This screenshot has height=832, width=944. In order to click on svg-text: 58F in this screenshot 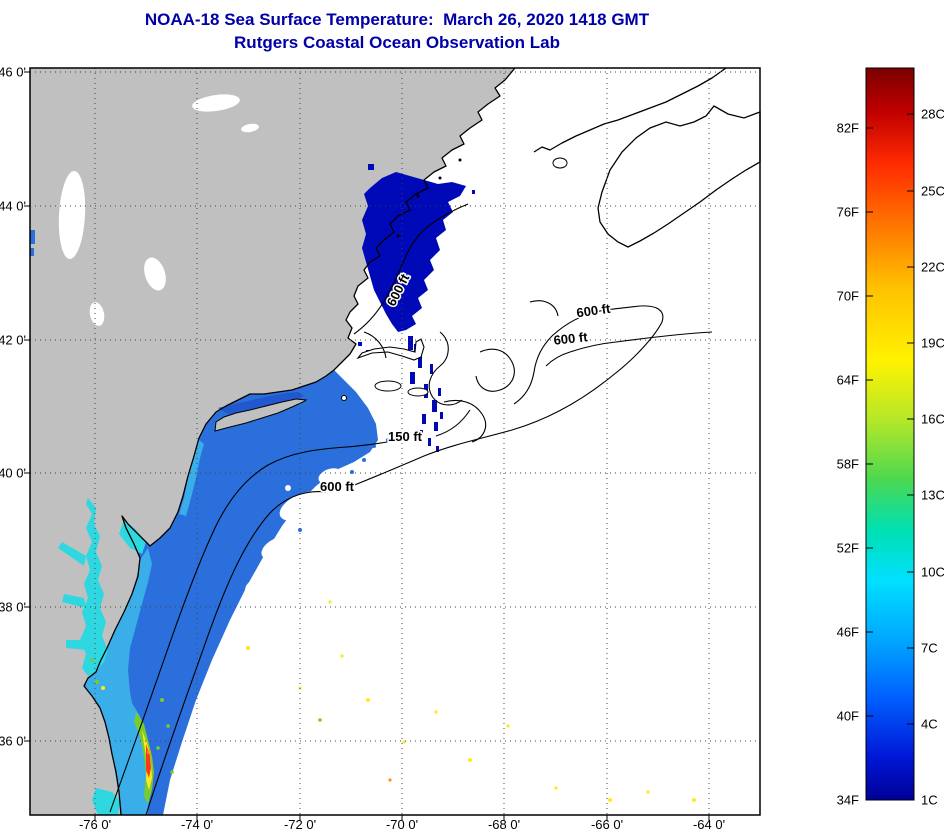, I will do `click(848, 464)`.